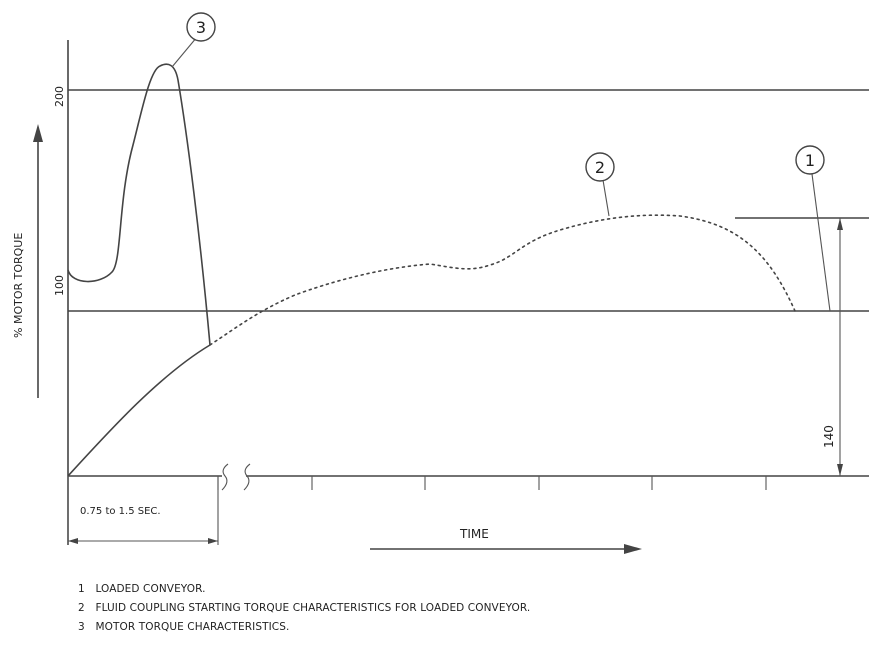  What do you see at coordinates (840, 470) in the screenshot?
I see `dimension-arrow-bottom` at bounding box center [840, 470].